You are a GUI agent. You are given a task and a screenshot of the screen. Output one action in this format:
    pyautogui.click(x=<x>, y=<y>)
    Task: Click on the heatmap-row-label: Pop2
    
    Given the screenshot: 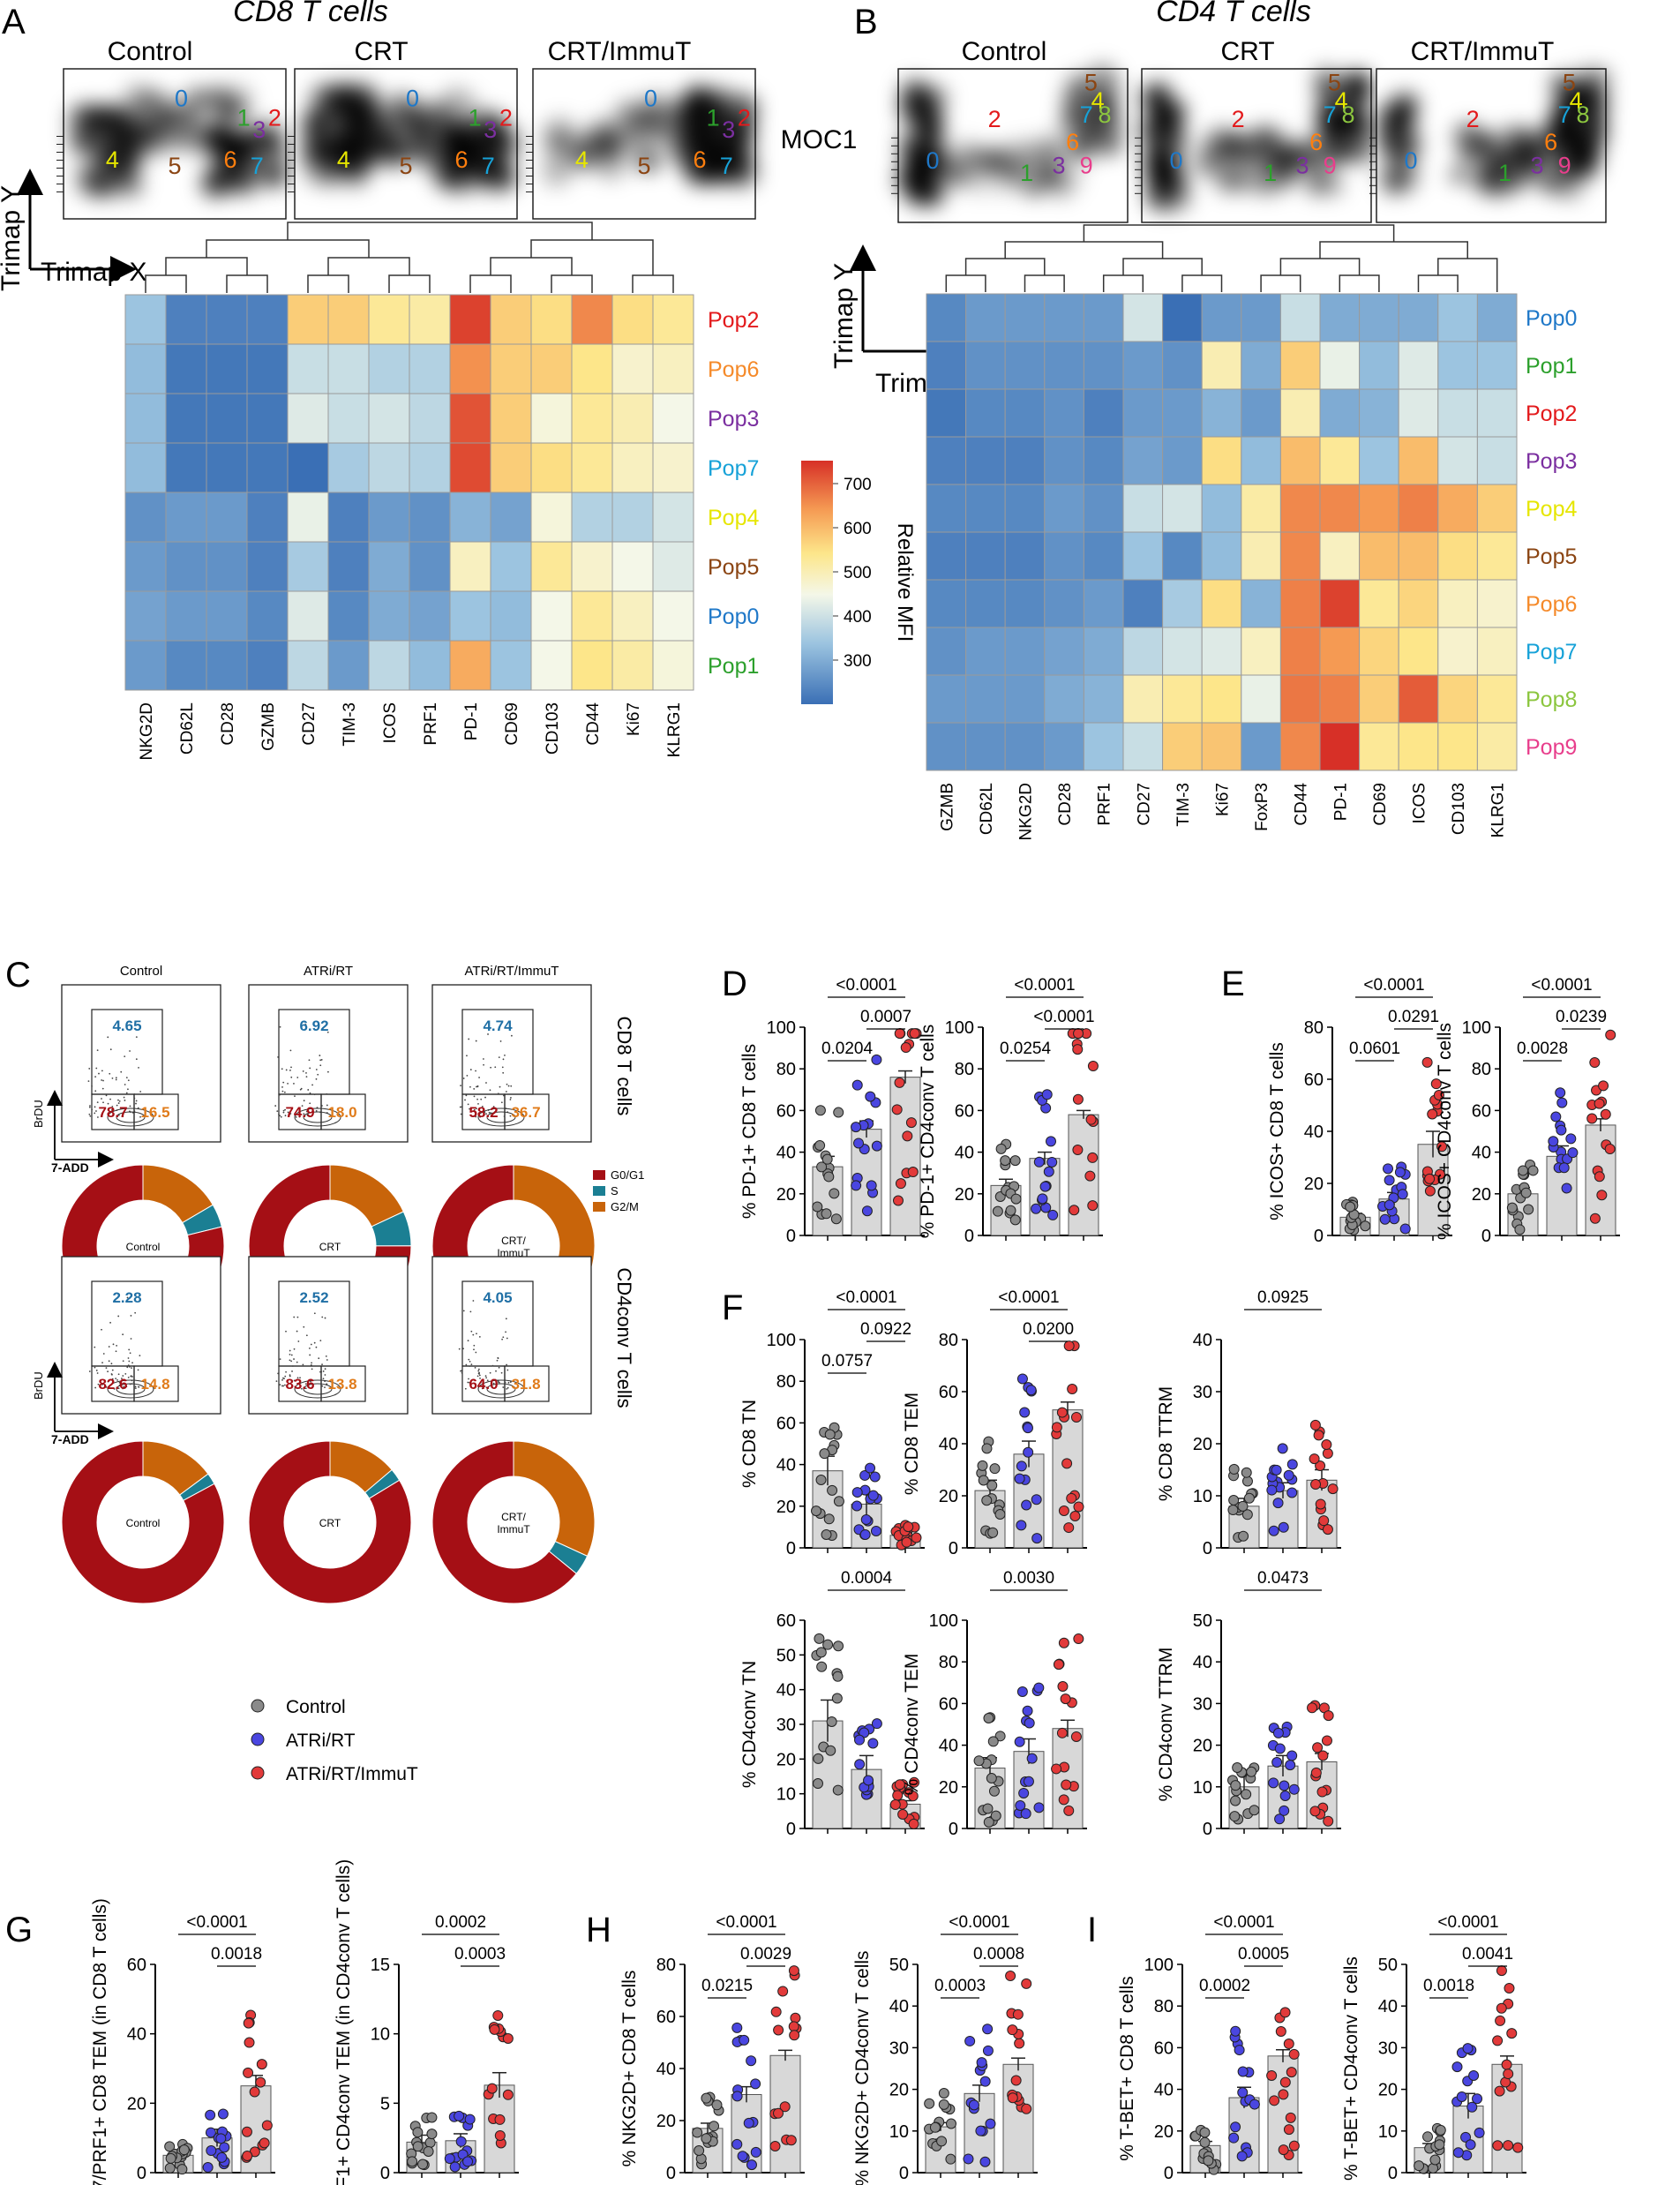 What is the action you would take?
    pyautogui.click(x=1551, y=414)
    